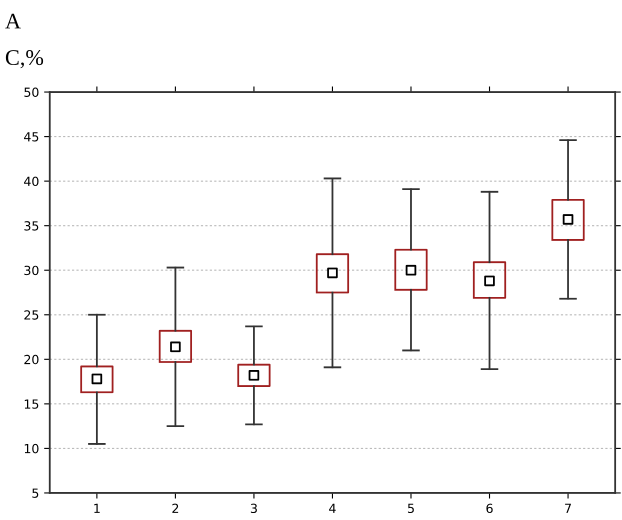 The image size is (622, 520). I want to click on y-tick-label: 5, so click(35, 493).